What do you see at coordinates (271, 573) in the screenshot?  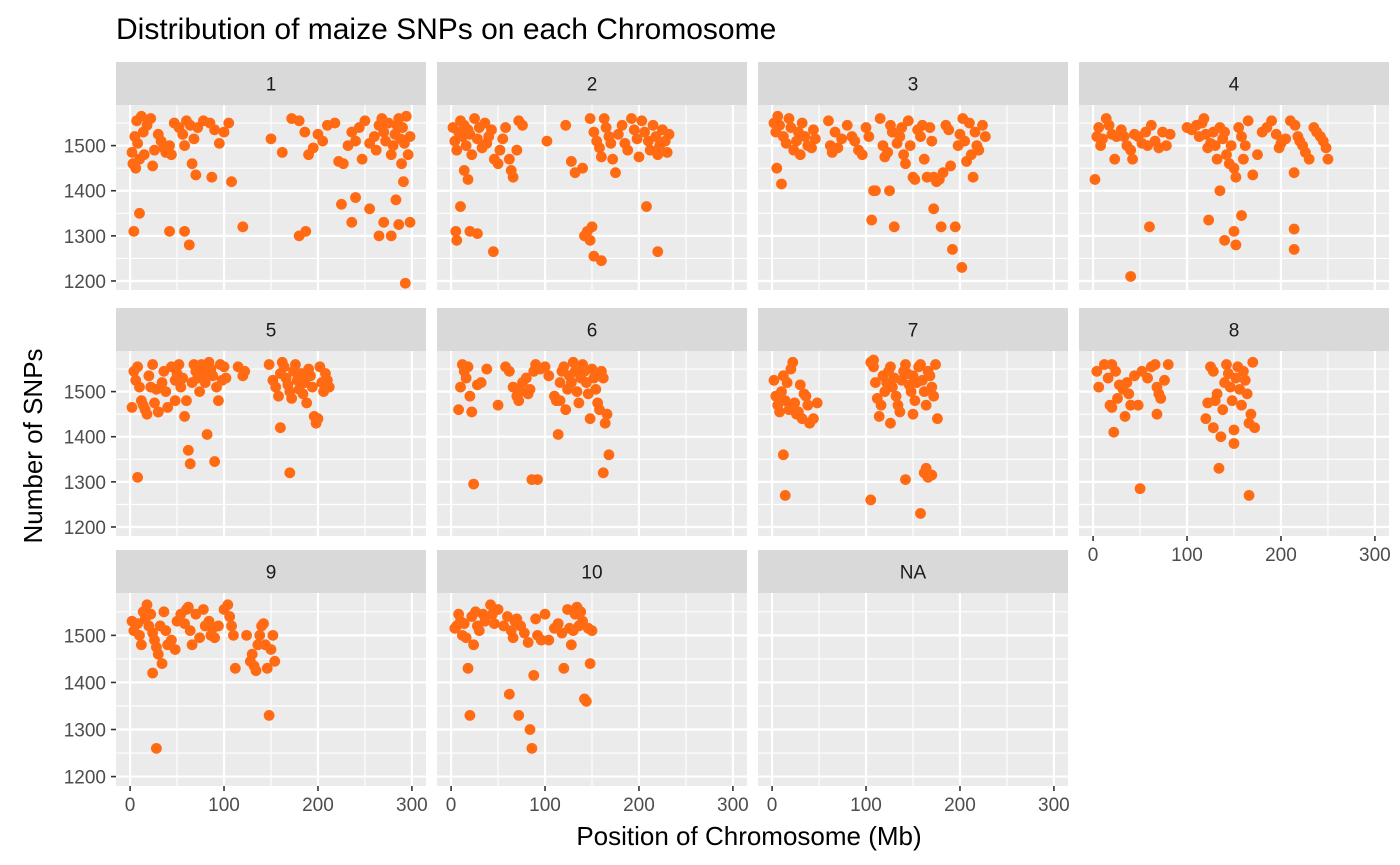 I see `facet-strip-label: 9` at bounding box center [271, 573].